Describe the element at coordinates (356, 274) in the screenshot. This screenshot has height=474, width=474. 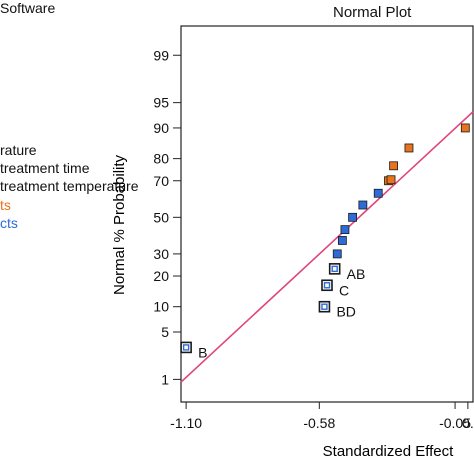
I see `point-label: AB` at that location.